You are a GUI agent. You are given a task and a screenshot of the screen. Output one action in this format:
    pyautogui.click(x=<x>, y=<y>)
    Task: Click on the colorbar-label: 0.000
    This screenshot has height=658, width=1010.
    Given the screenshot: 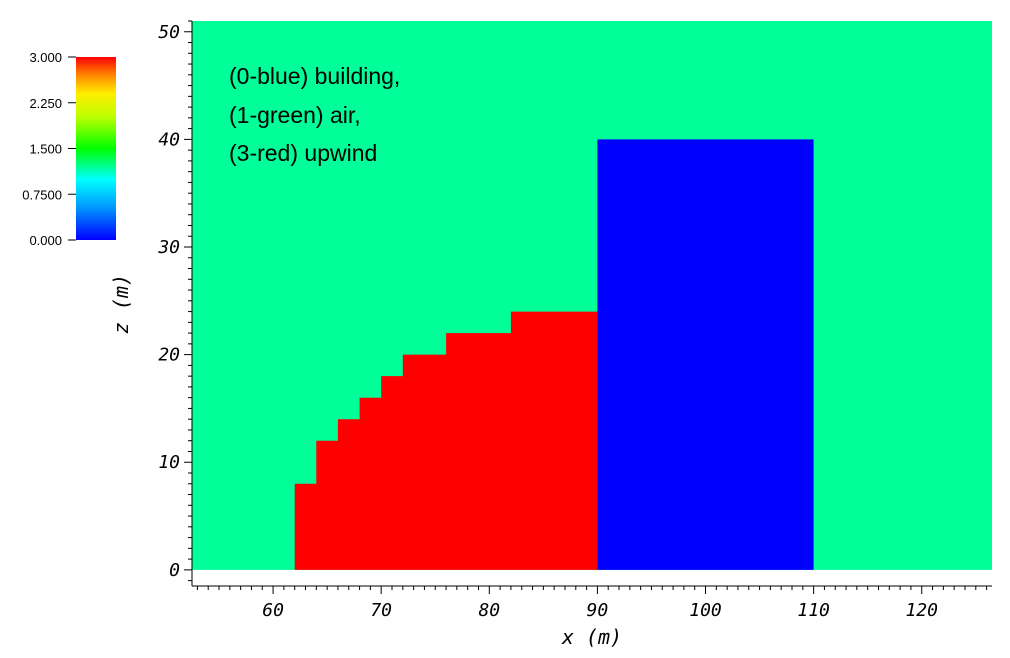 What is the action you would take?
    pyautogui.click(x=45, y=240)
    